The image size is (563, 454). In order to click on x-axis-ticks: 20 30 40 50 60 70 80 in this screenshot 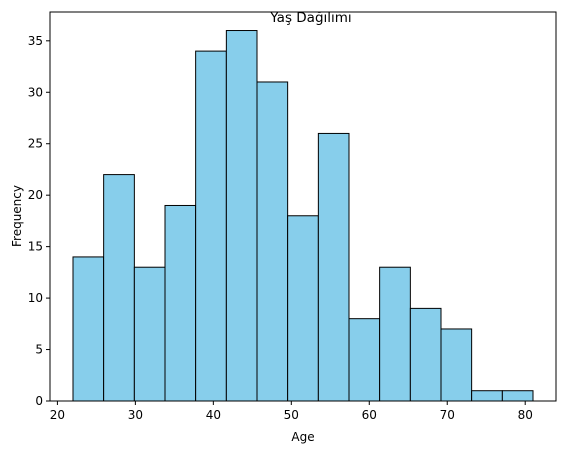, I will do `click(291, 411)`.